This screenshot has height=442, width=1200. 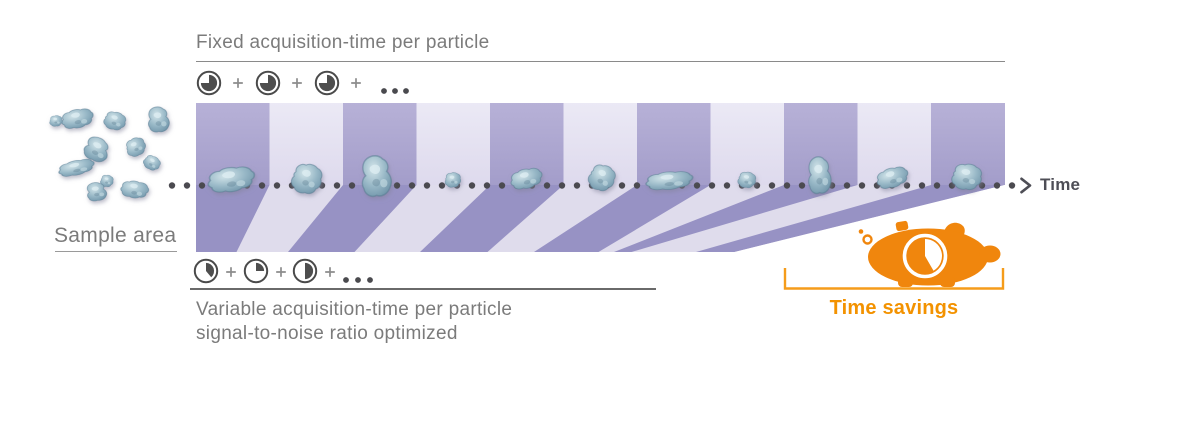 I want to click on pig-clock-icon, so click(x=925, y=256).